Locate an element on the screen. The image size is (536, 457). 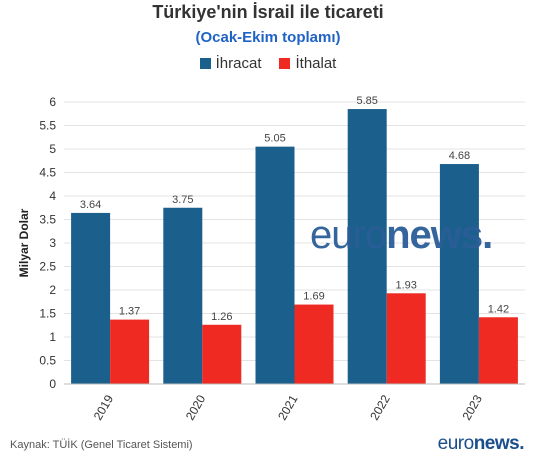
y-tick-label: 5 is located at coordinates (52, 149).